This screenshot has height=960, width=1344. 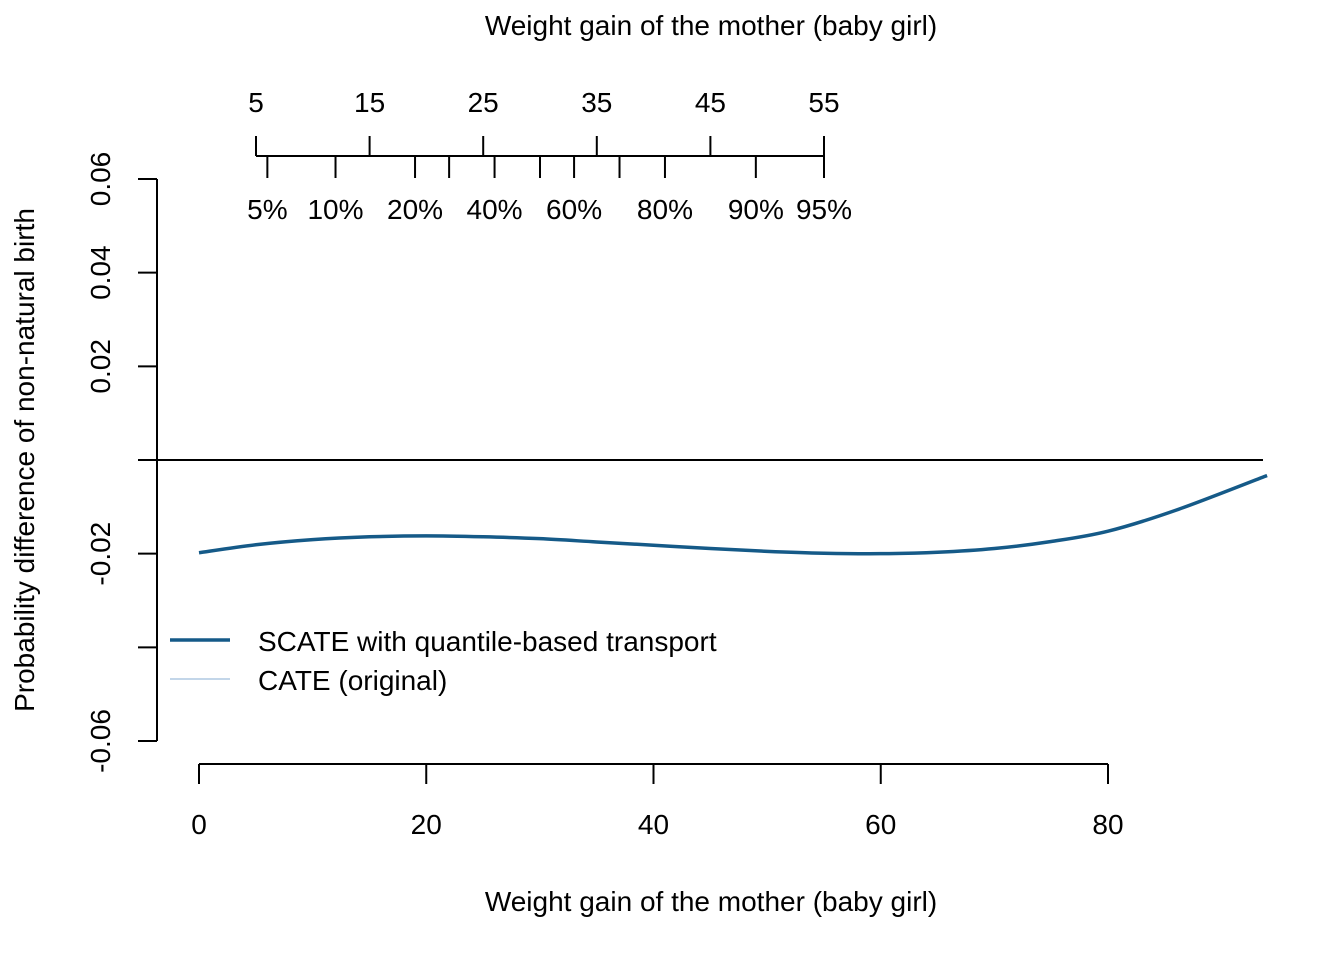 I want to click on x-tick-label: 0, so click(x=199, y=824).